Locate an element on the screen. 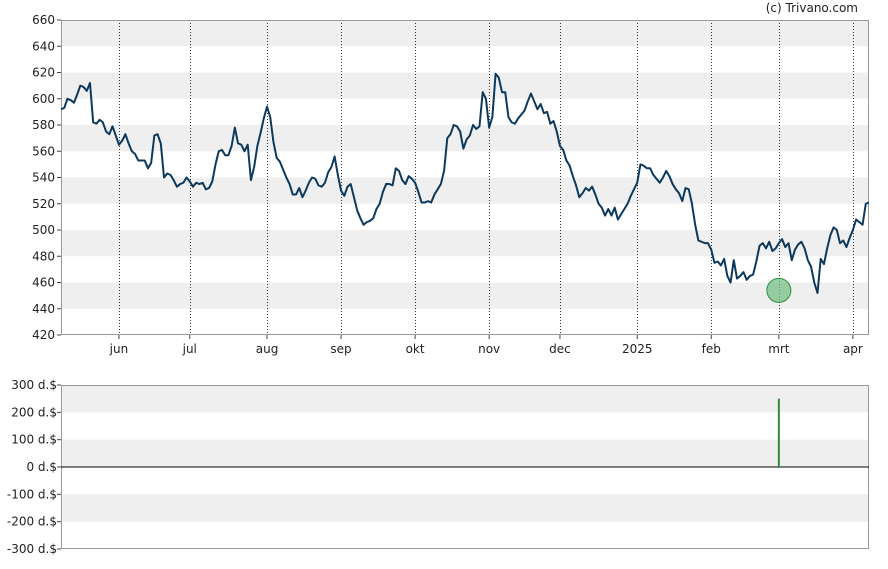 The image size is (888, 569). month-label: dec is located at coordinates (560, 349).